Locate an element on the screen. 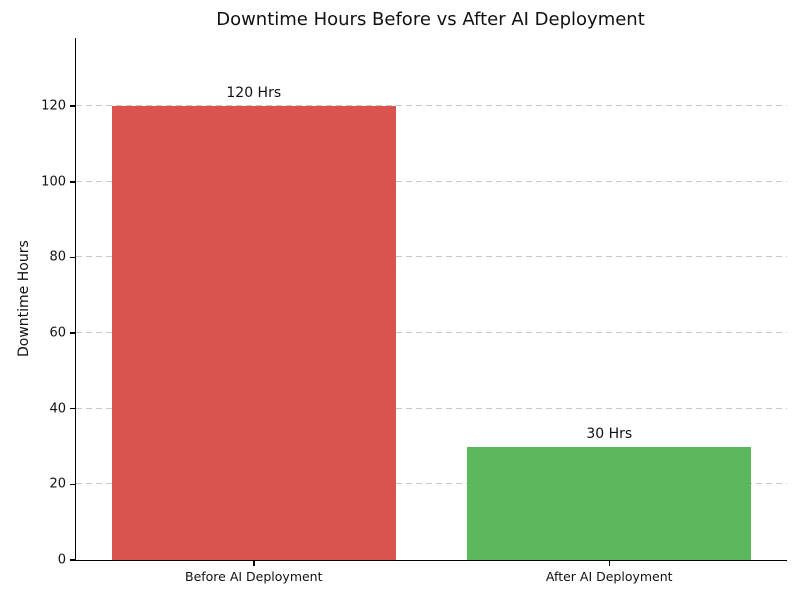 Image resolution: width=800 pixels, height=600 pixels. y-tick-label: 20 is located at coordinates (57, 484).